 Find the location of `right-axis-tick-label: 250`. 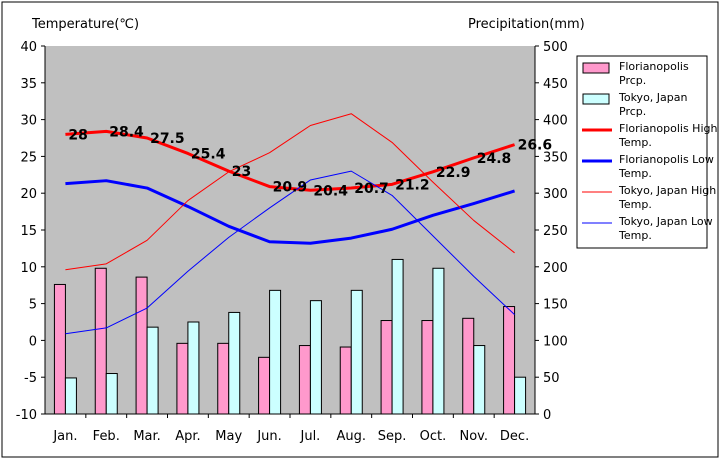

right-axis-tick-label: 250 is located at coordinates (555, 231).